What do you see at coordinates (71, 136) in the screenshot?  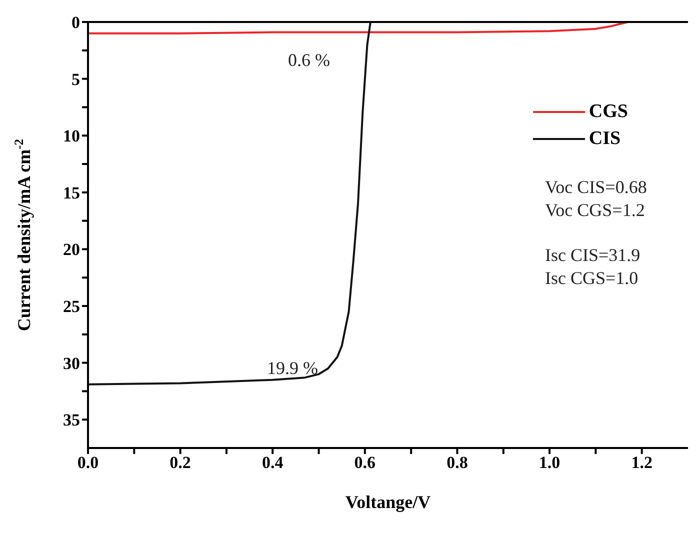 I see `y-tick-label: 10` at bounding box center [71, 136].